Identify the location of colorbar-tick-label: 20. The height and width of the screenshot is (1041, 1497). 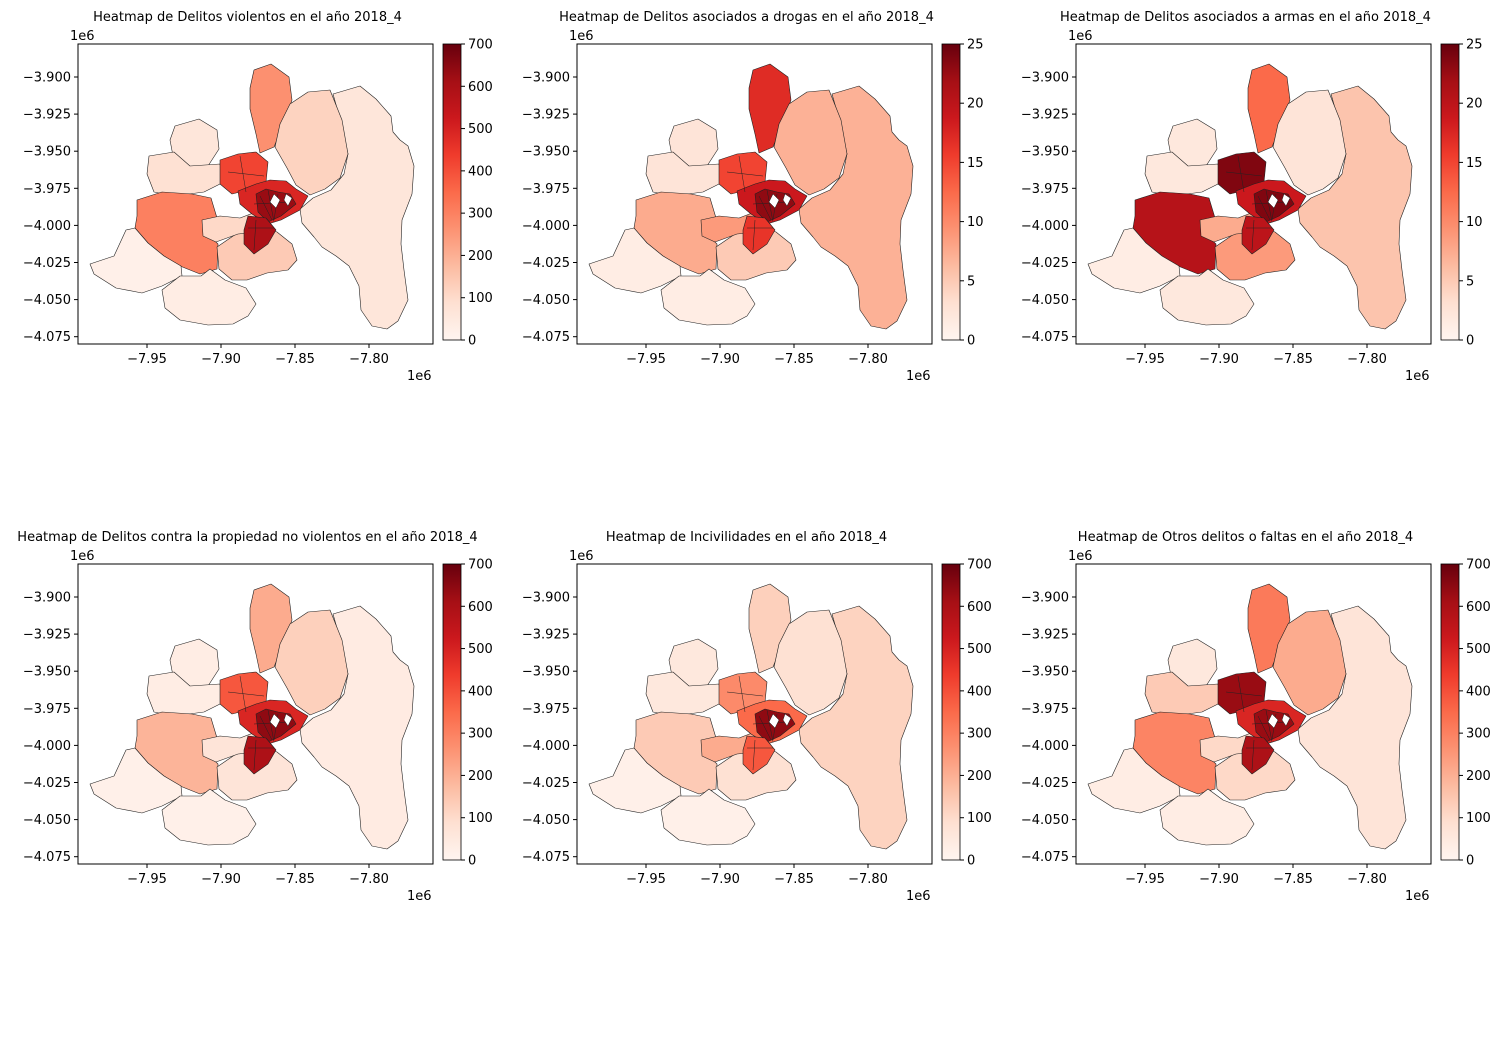
(1474, 104).